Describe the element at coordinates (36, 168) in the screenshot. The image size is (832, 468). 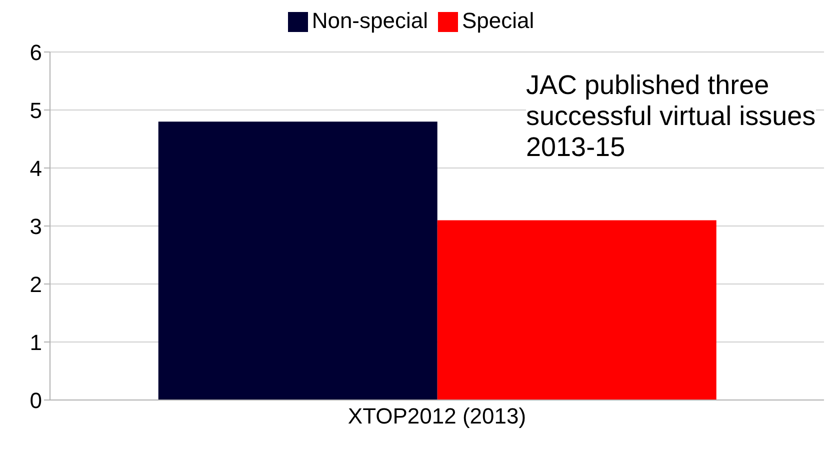
I see `y-tick-label: 4` at that location.